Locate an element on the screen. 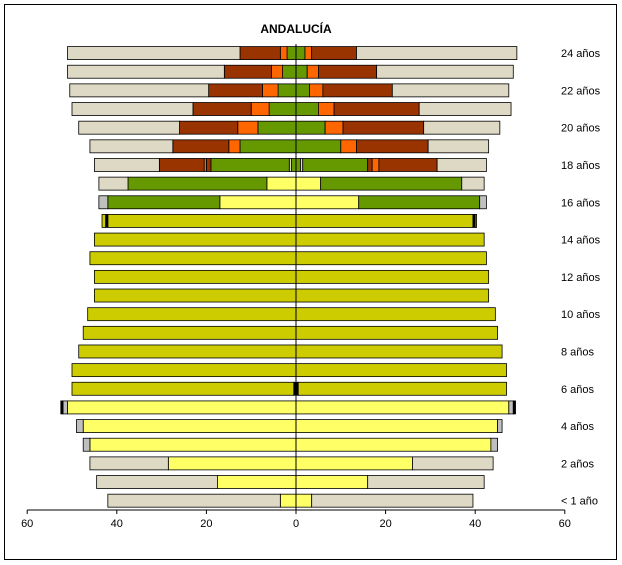  x-tick-label: 60 is located at coordinates (27, 524).